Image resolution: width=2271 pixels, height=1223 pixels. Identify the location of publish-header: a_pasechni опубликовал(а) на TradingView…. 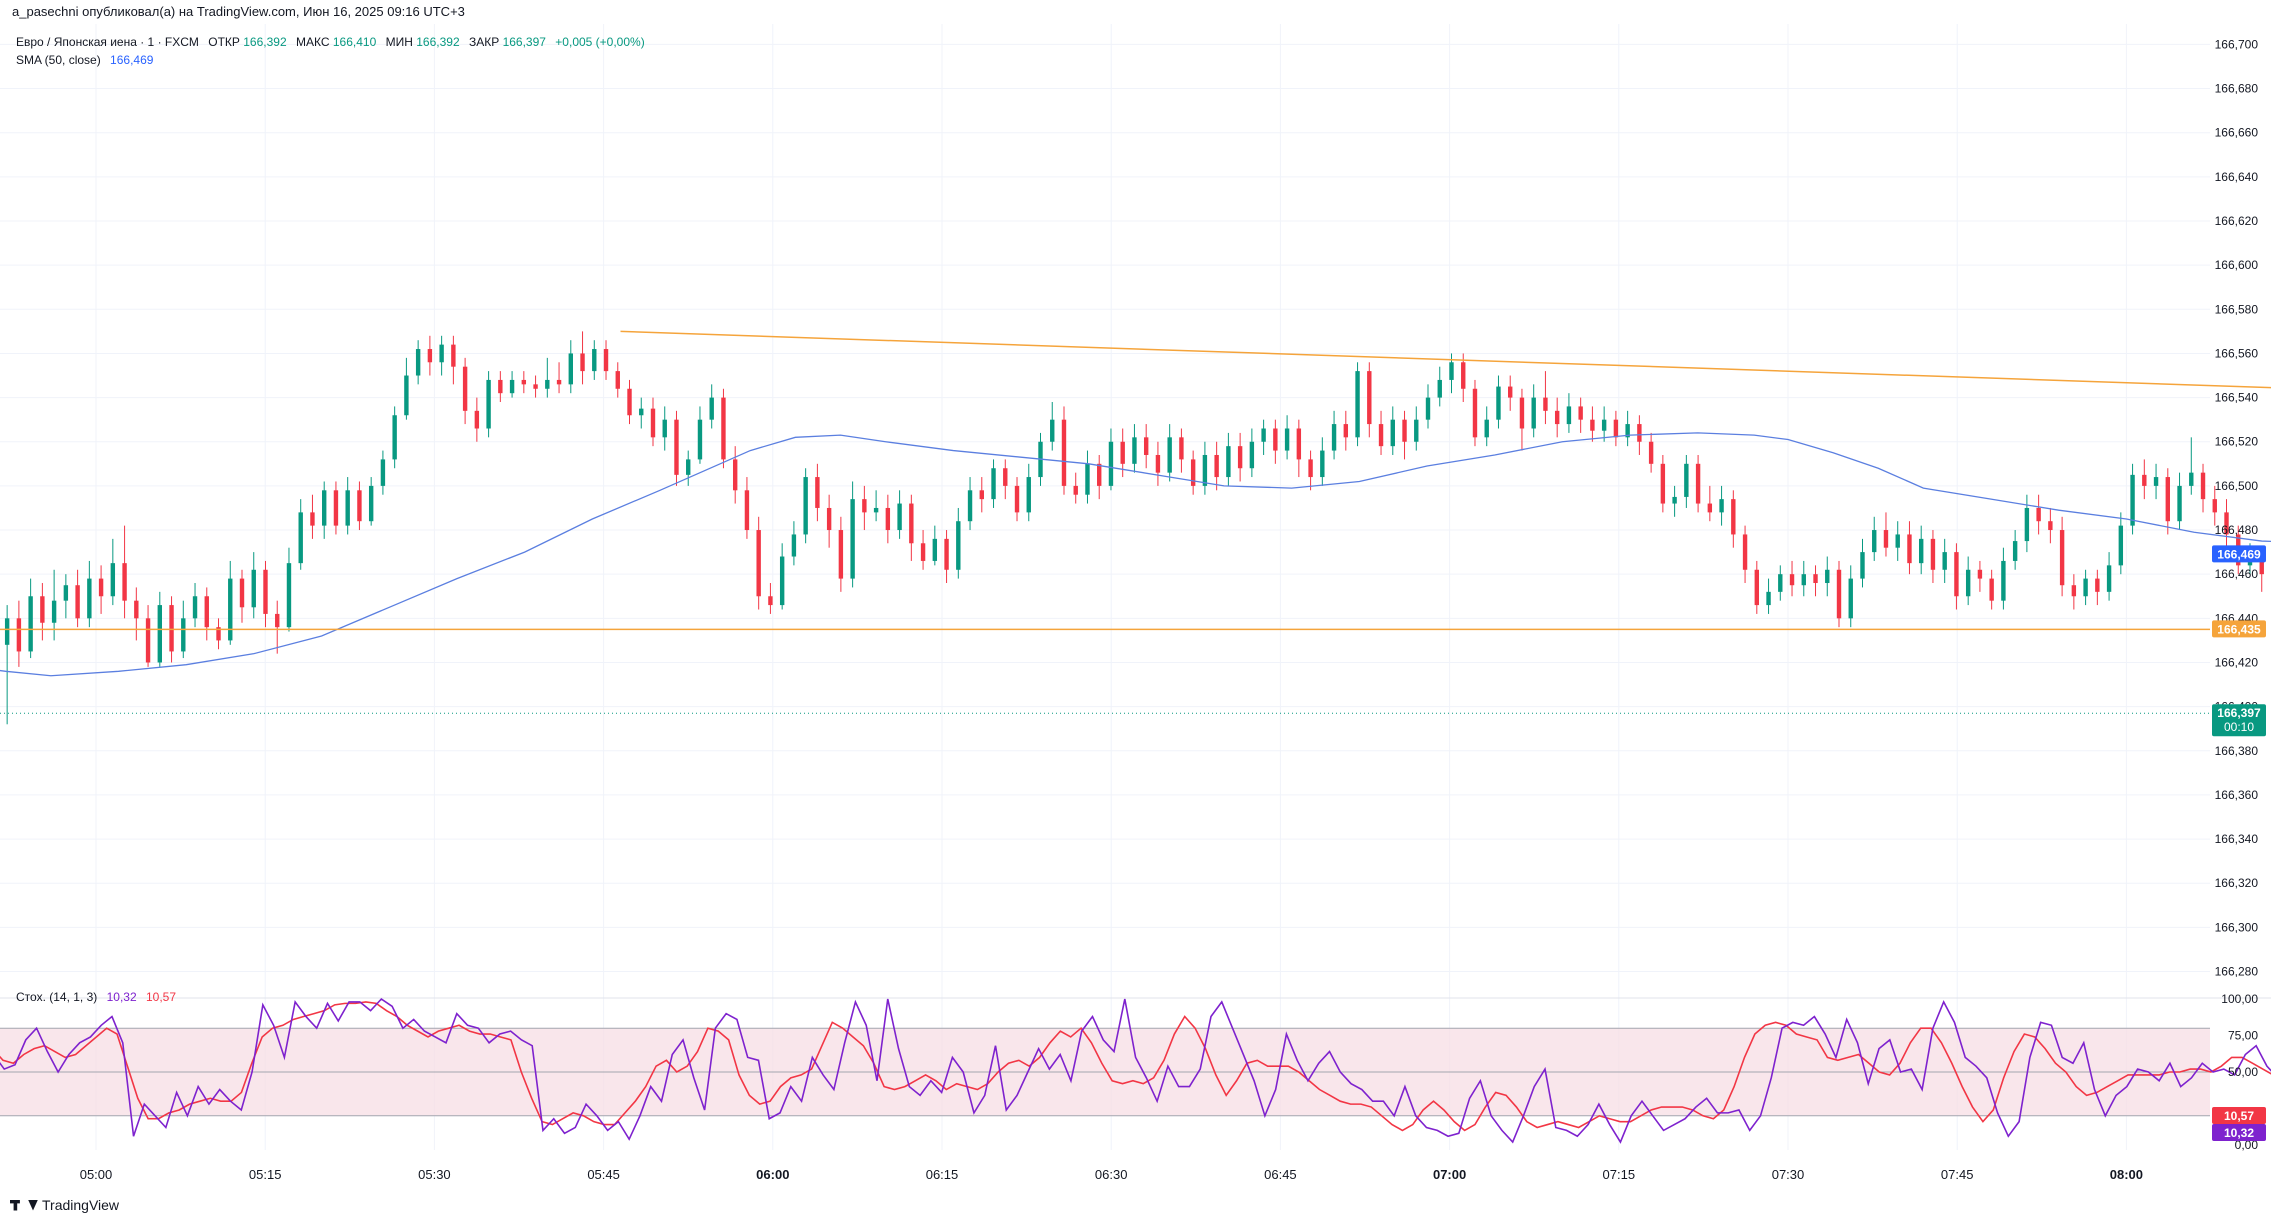
(1135, 12).